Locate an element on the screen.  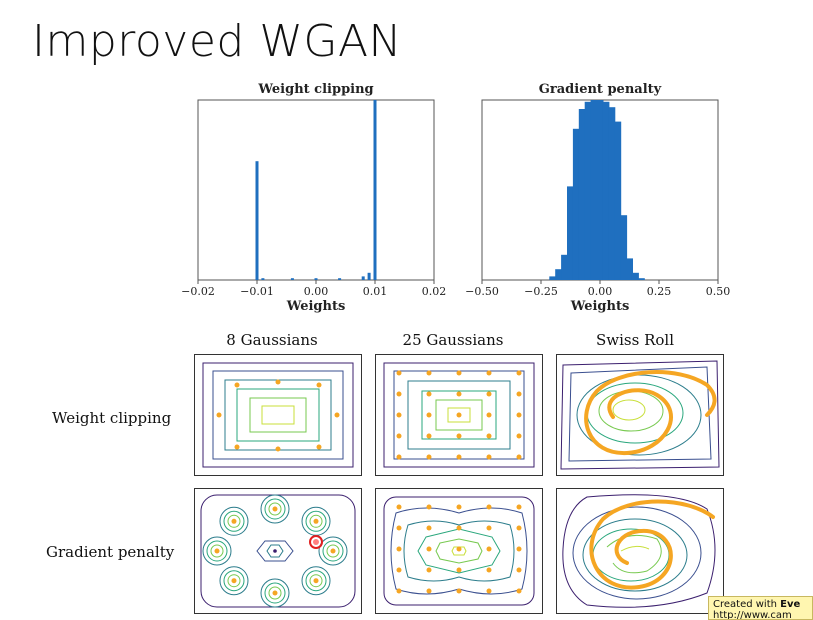
x-tick-label: 0.02 is located at coordinates (434, 291).